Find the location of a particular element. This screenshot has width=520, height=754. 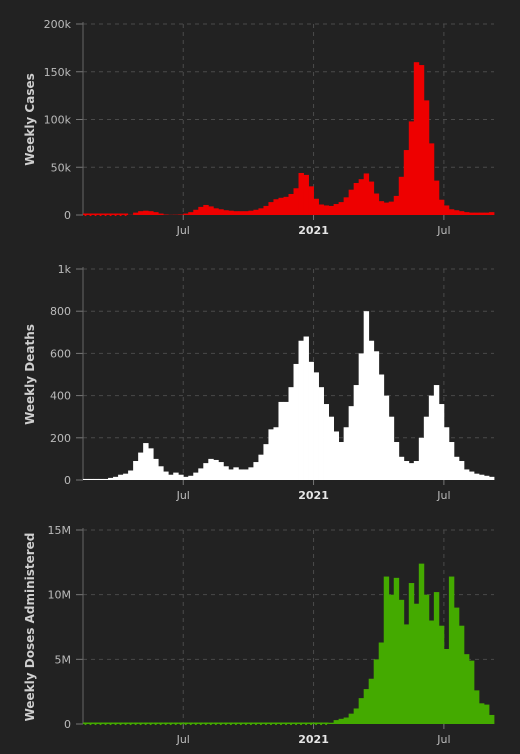

y-axis-title: Weekly Deaths is located at coordinates (30, 374).